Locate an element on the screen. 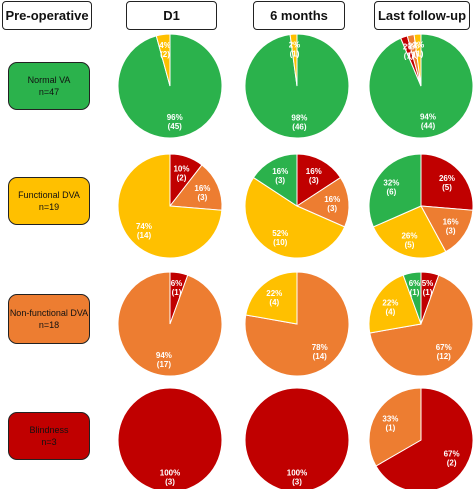  pie-chart: 94%(44)2%(1)2%(1)2%(1) is located at coordinates (421, 86).